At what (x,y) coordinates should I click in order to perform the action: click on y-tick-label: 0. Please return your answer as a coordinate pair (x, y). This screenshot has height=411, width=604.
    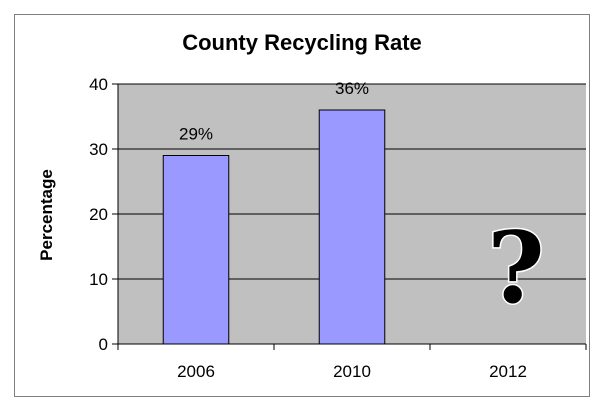
    Looking at the image, I should click on (103, 344).